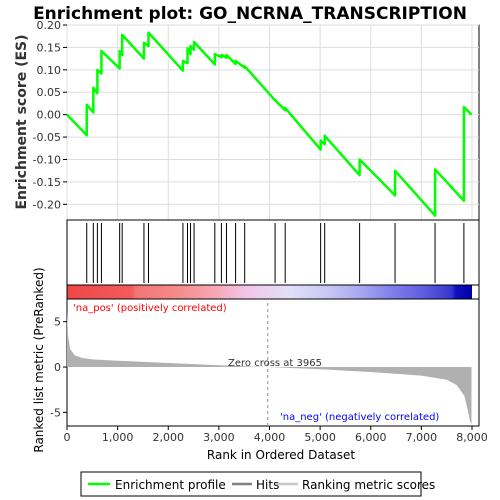 The height and width of the screenshot is (500, 500). I want to click on es-y-tick-label: 0.20, so click(49, 25).